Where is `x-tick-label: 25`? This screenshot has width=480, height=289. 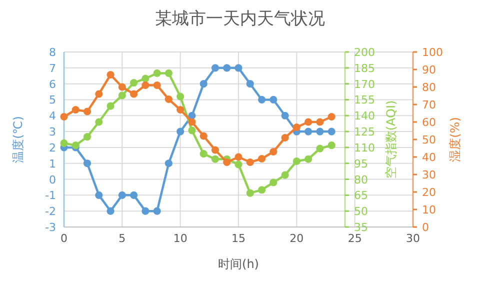 x-tick-label: 25 is located at coordinates (355, 238).